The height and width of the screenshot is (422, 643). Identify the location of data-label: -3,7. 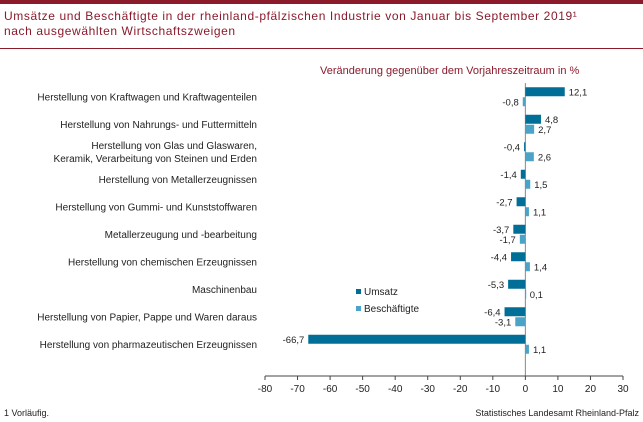
(501, 230).